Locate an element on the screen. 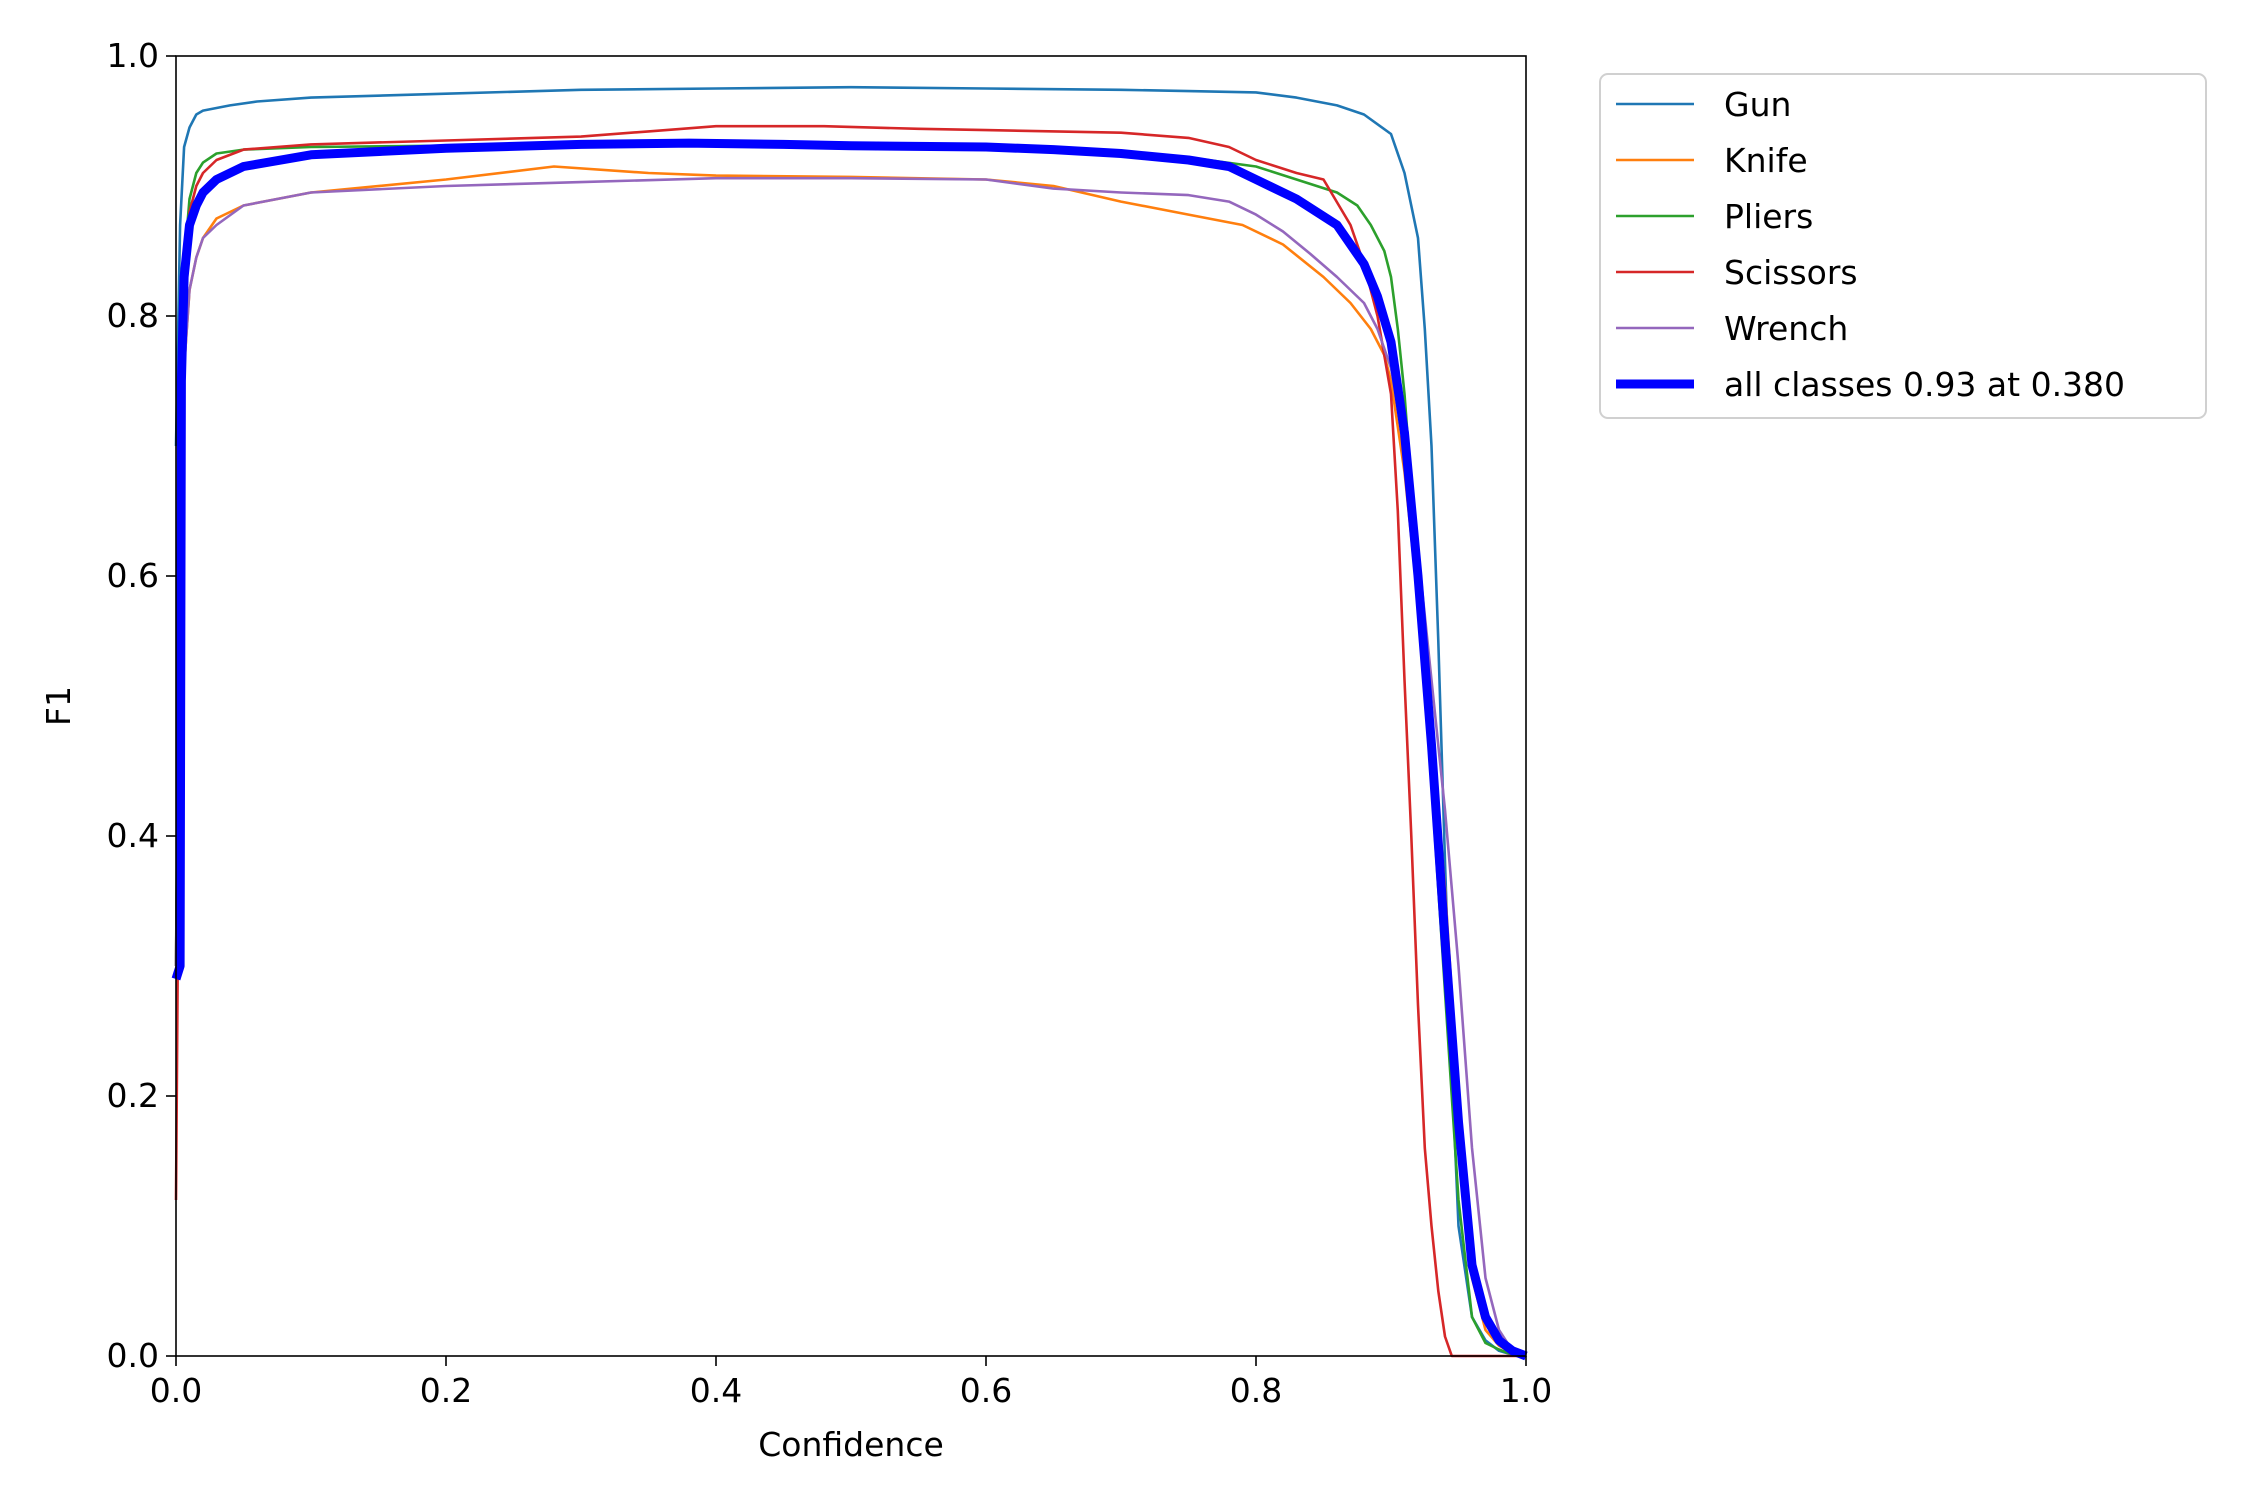 The width and height of the screenshot is (2250, 1500). y-tick-label: 0.0 is located at coordinates (133, 1355).